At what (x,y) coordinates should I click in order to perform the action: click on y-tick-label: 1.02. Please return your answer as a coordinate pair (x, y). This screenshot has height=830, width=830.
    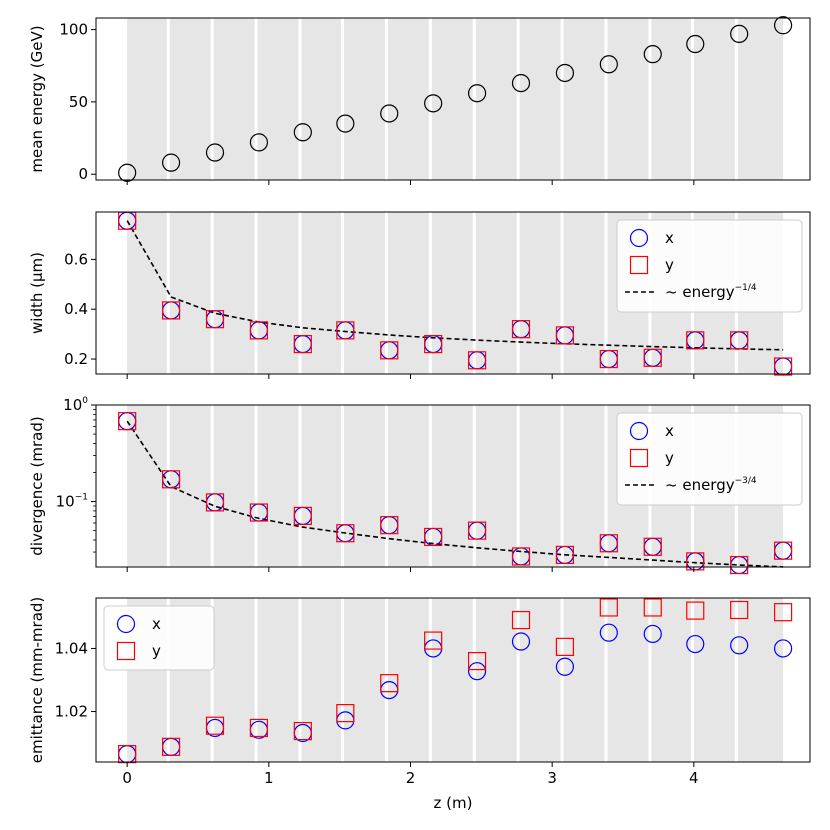
    Looking at the image, I should click on (71, 712).